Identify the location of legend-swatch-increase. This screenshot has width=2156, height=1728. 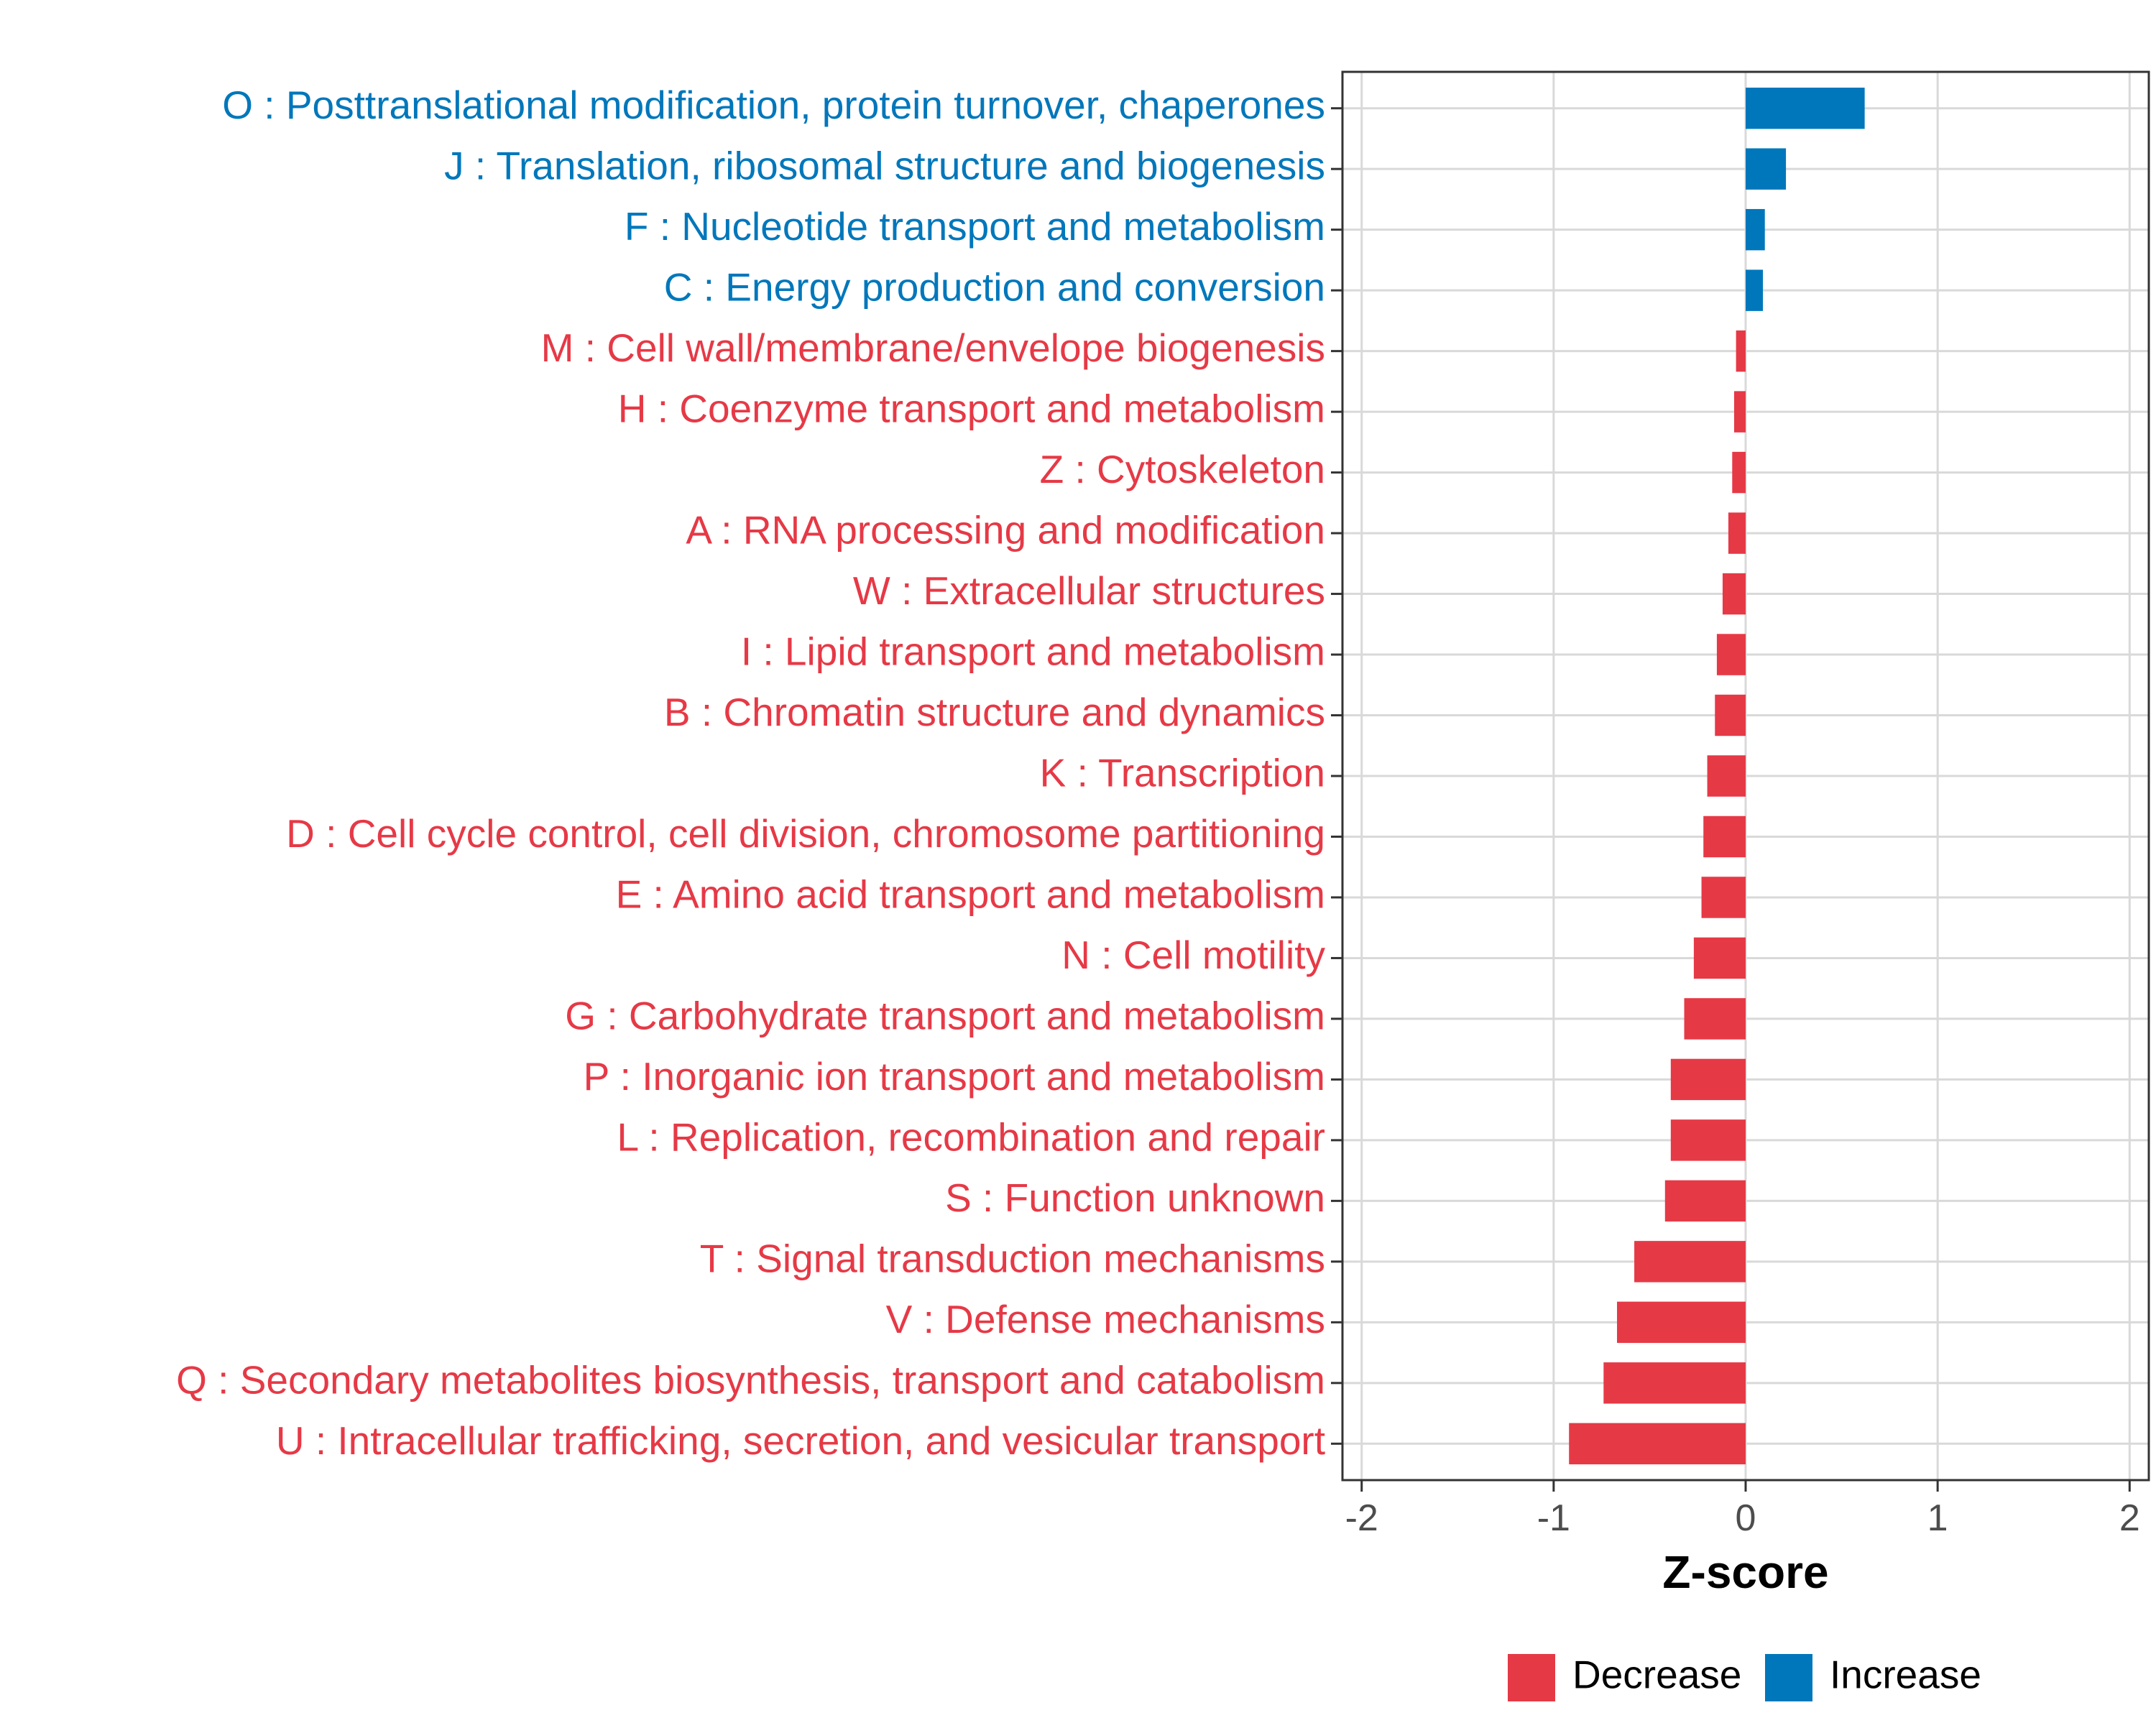
(1788, 1678).